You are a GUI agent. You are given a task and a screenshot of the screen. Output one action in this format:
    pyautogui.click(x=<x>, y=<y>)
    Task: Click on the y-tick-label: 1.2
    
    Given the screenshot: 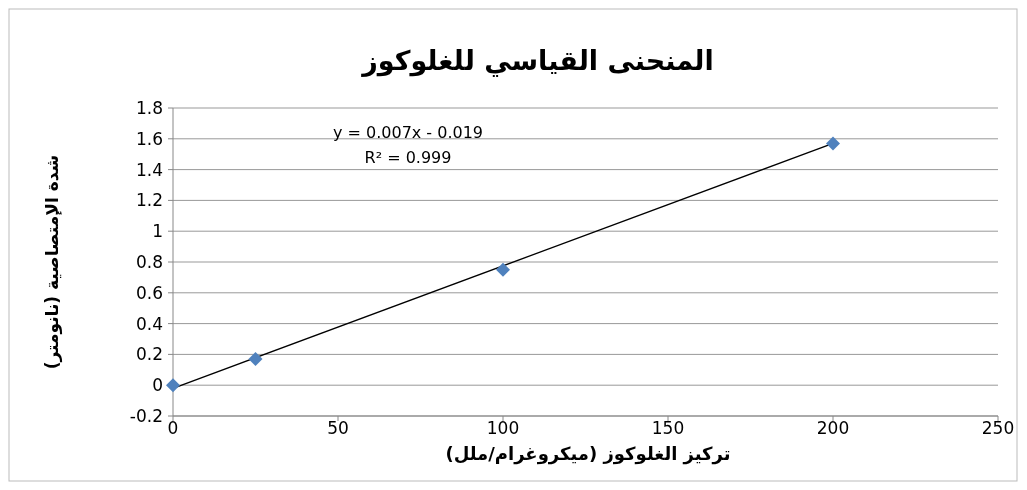 What is the action you would take?
    pyautogui.click(x=149, y=200)
    